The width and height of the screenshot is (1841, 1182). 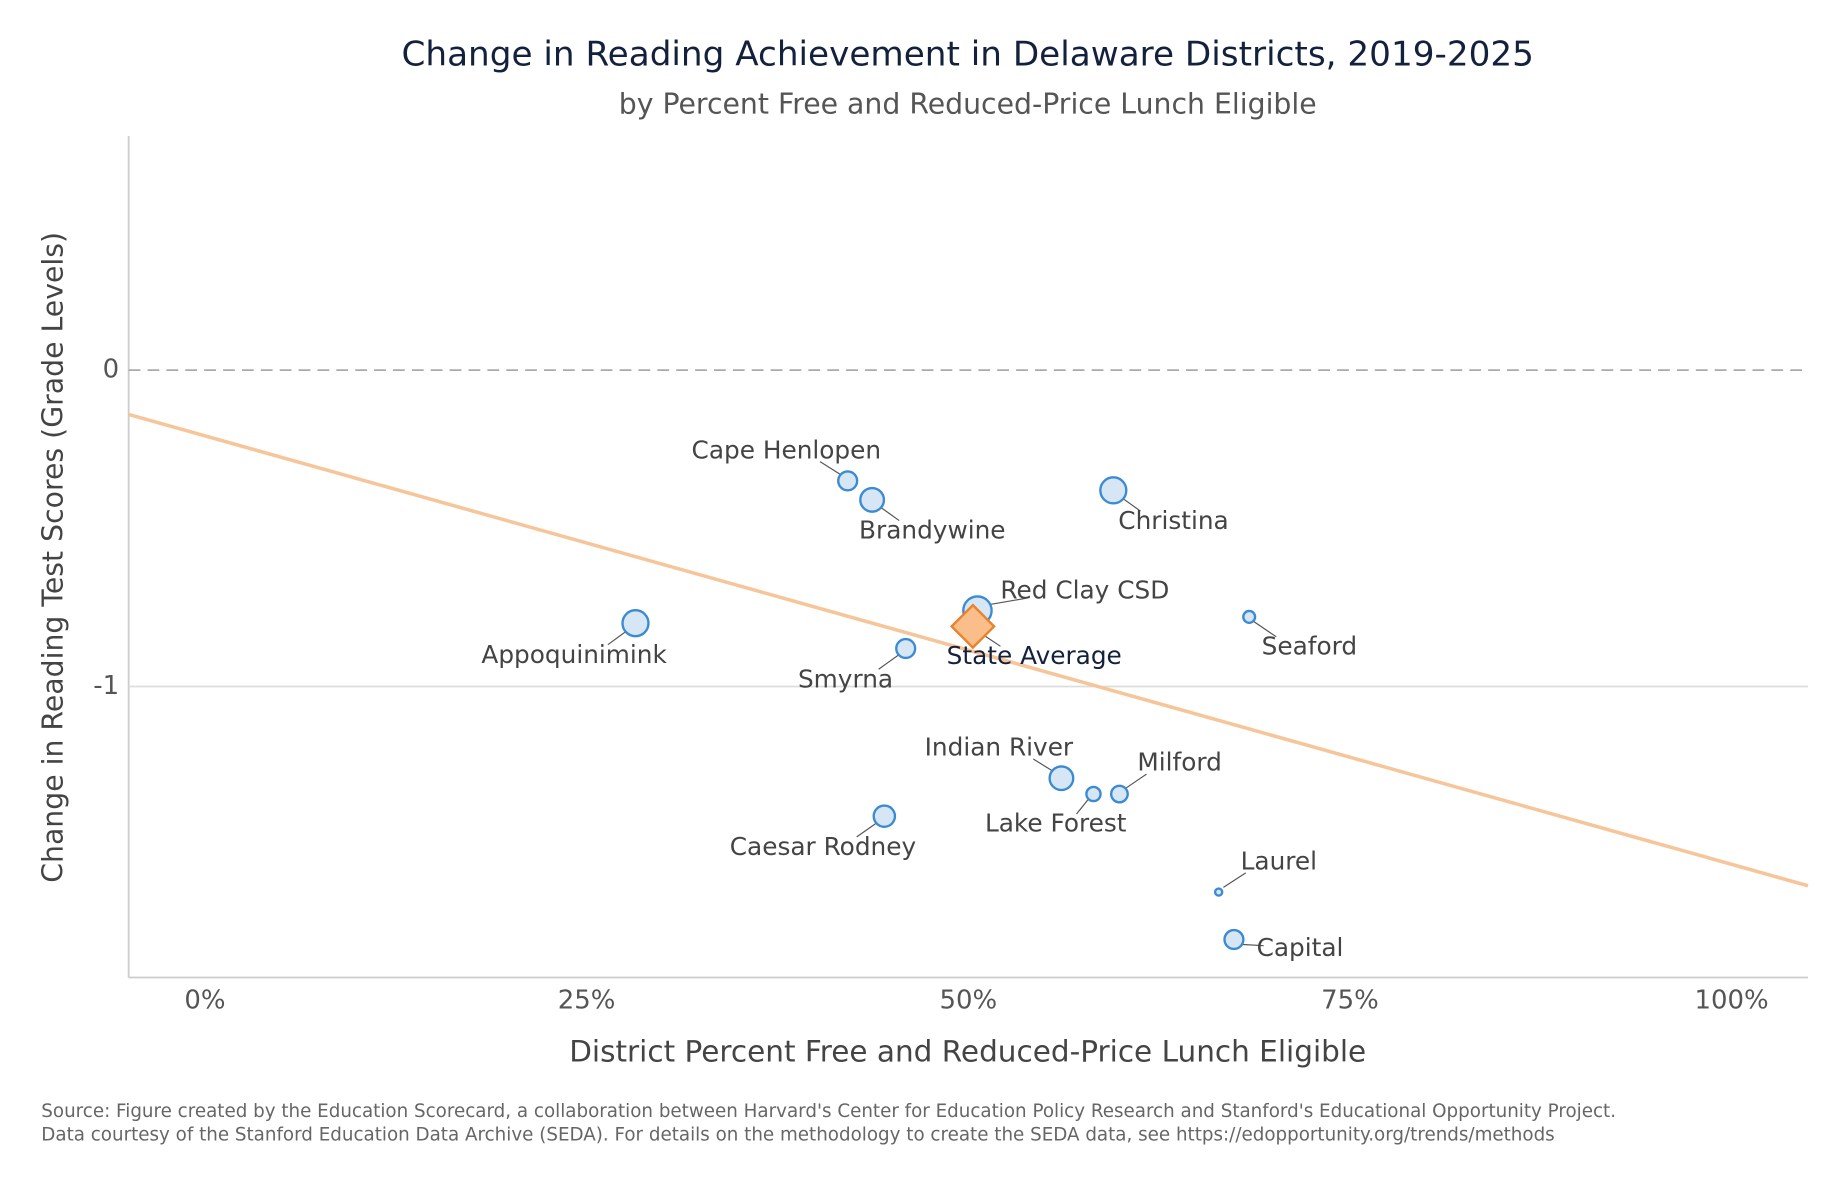 I want to click on point-label: Christina, so click(x=1173, y=520).